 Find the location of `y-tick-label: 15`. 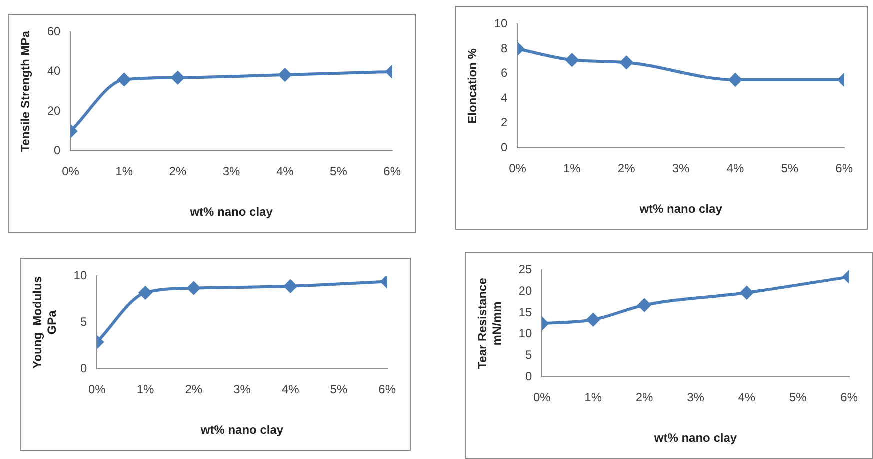

y-tick-label: 15 is located at coordinates (525, 312).